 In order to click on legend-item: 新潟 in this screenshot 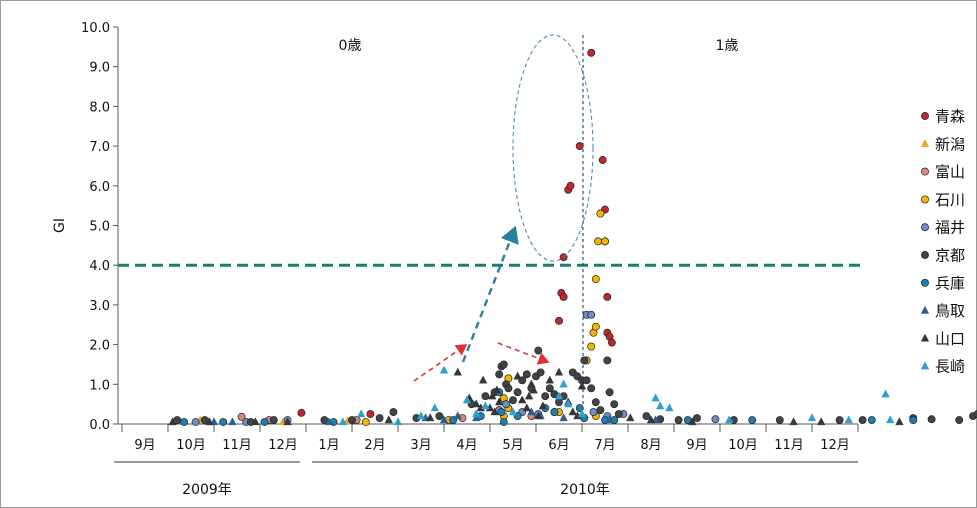, I will do `click(942, 144)`.